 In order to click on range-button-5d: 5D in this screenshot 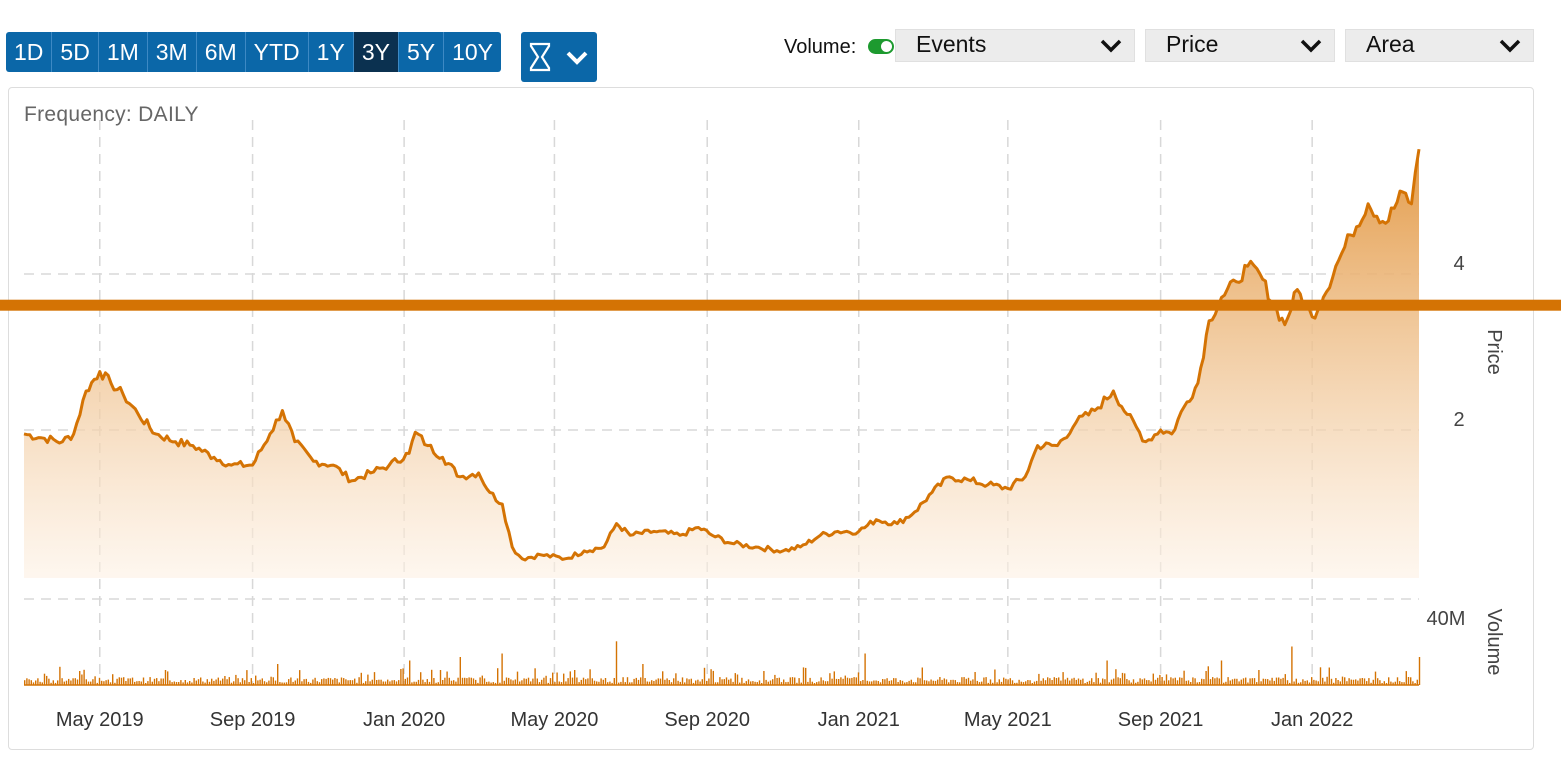, I will do `click(75, 52)`.